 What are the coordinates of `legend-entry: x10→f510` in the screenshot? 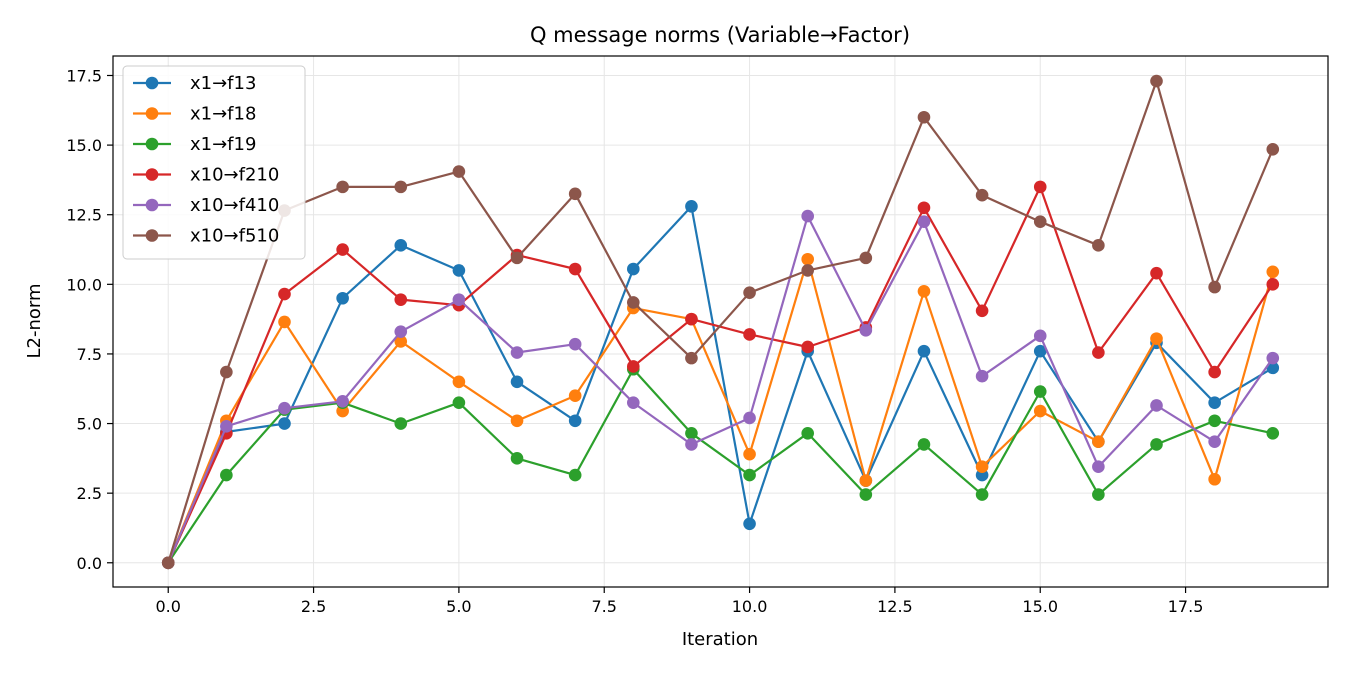 It's located at (206, 236).